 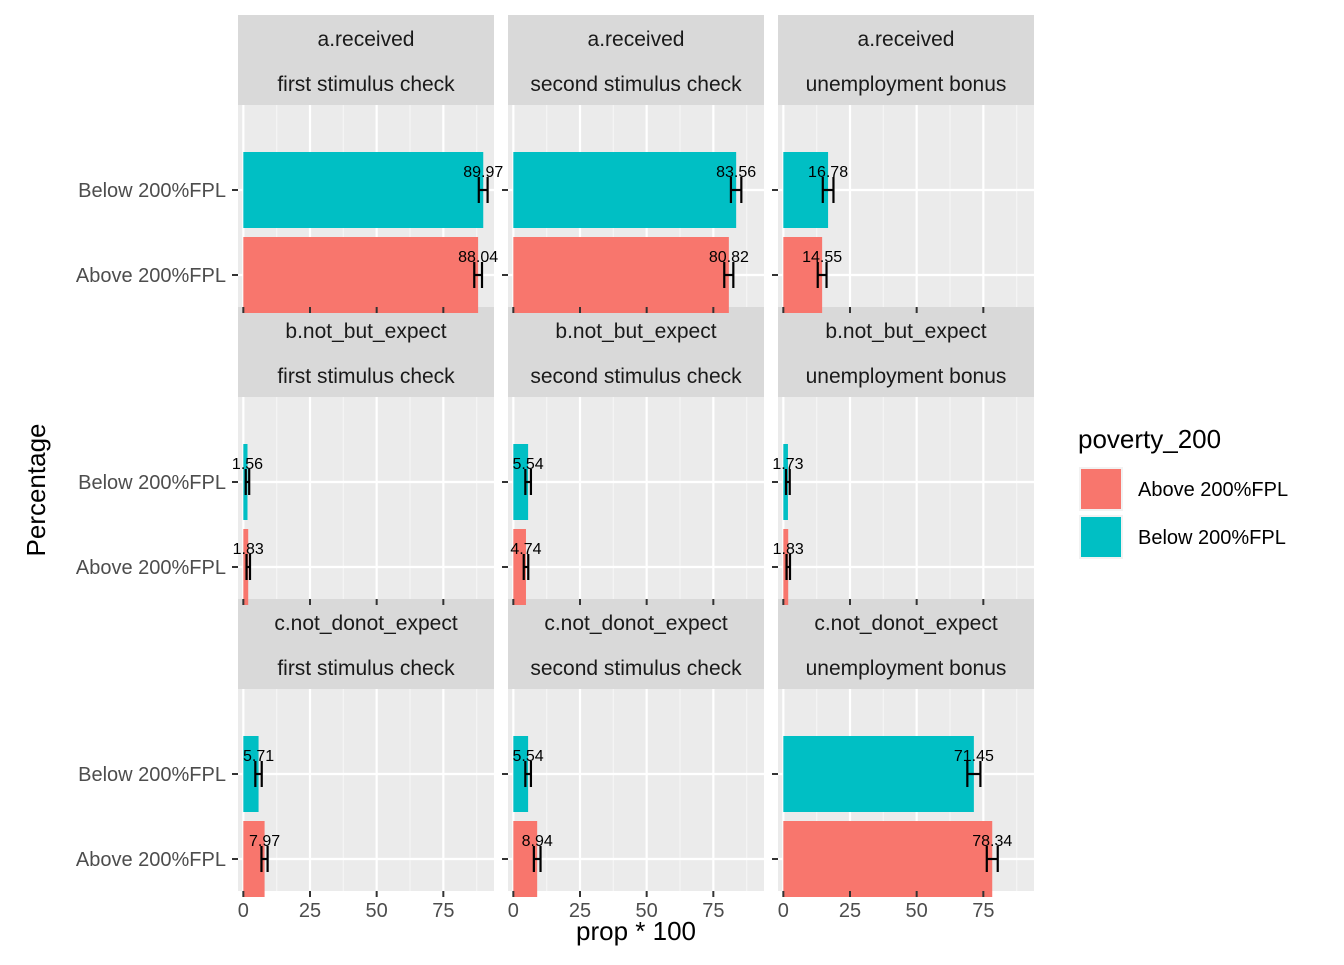 What do you see at coordinates (992, 841) in the screenshot?
I see `data-label: 78.34` at bounding box center [992, 841].